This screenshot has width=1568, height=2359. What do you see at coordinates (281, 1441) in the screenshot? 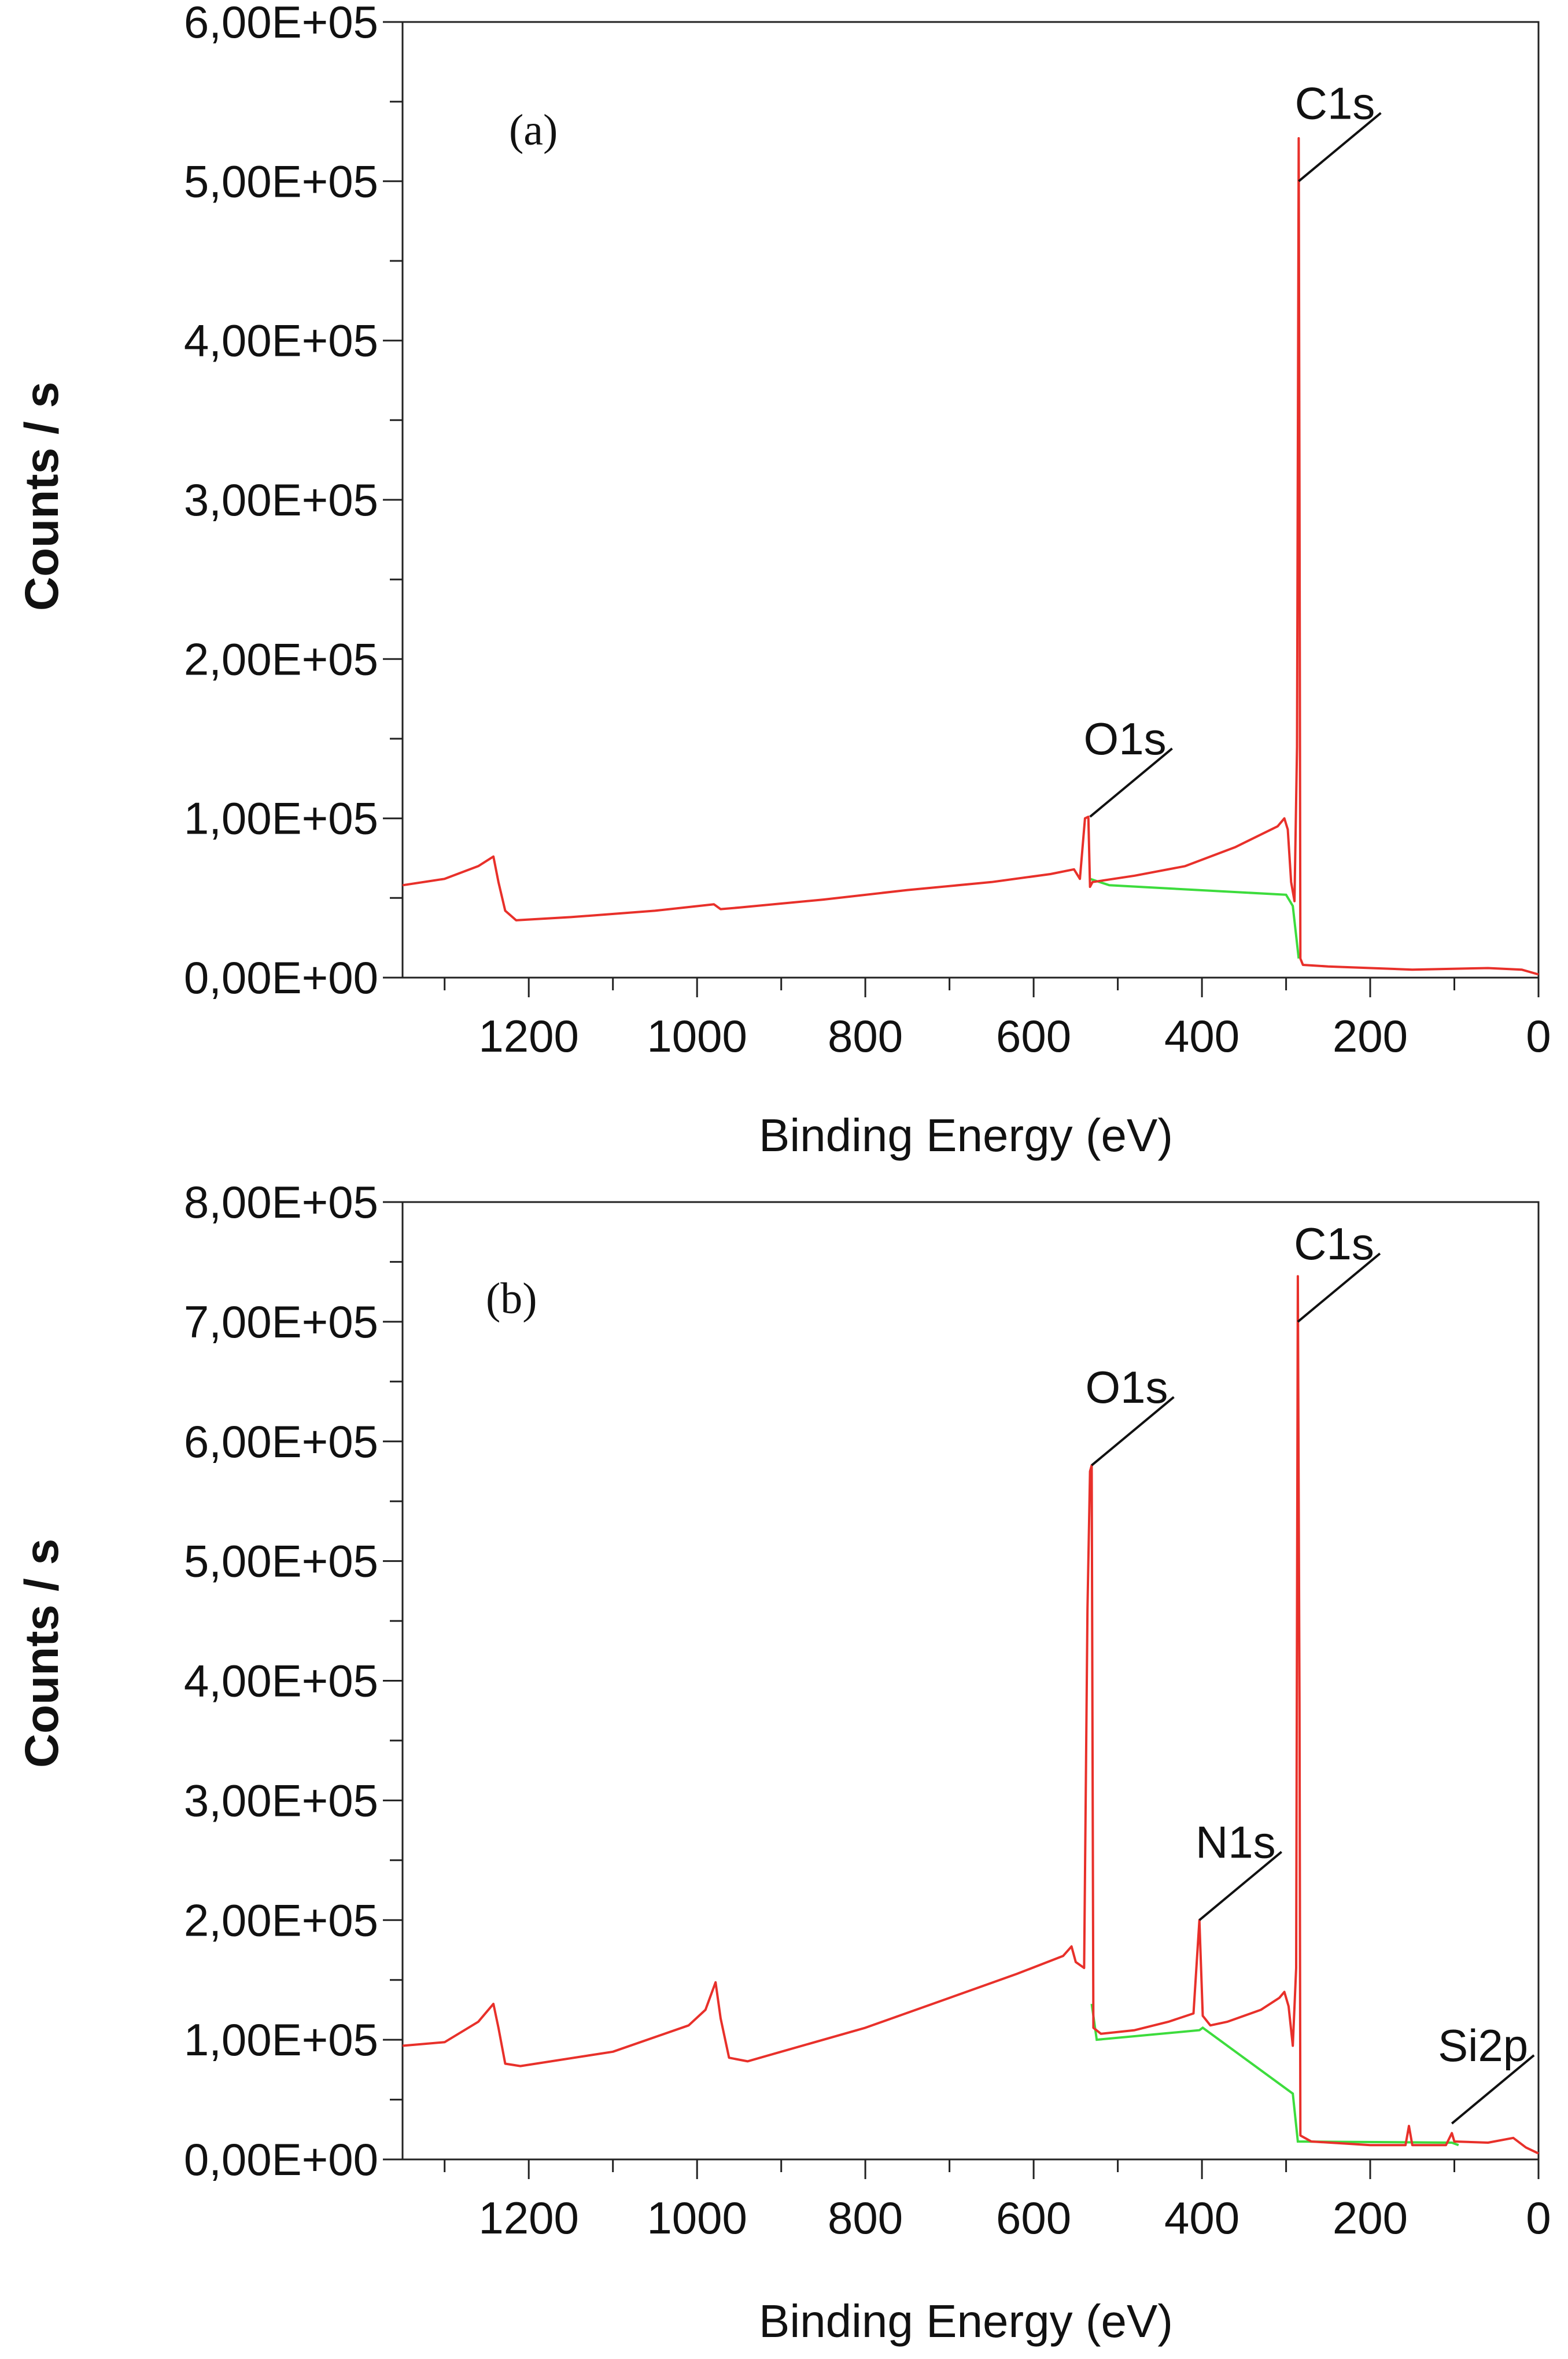
I see `panel-b-y-tick-label: 6,00E+05` at bounding box center [281, 1441].